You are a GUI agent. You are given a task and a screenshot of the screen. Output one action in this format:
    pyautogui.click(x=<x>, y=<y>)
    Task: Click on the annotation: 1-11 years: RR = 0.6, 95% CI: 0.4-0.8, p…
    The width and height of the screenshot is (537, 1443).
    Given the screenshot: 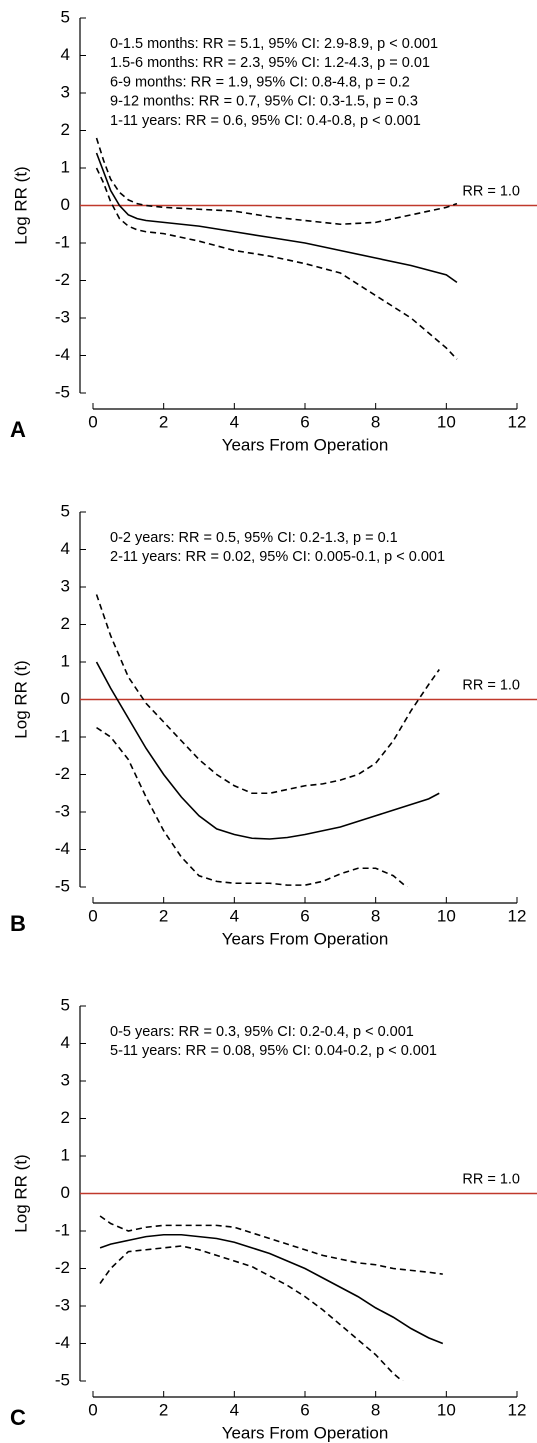 What is the action you would take?
    pyautogui.click(x=265, y=121)
    